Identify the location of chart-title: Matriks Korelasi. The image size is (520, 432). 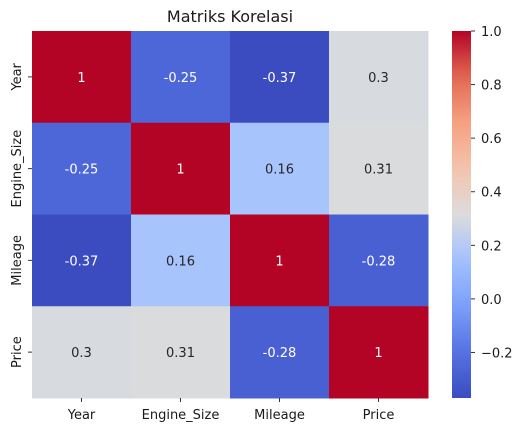
(230, 16).